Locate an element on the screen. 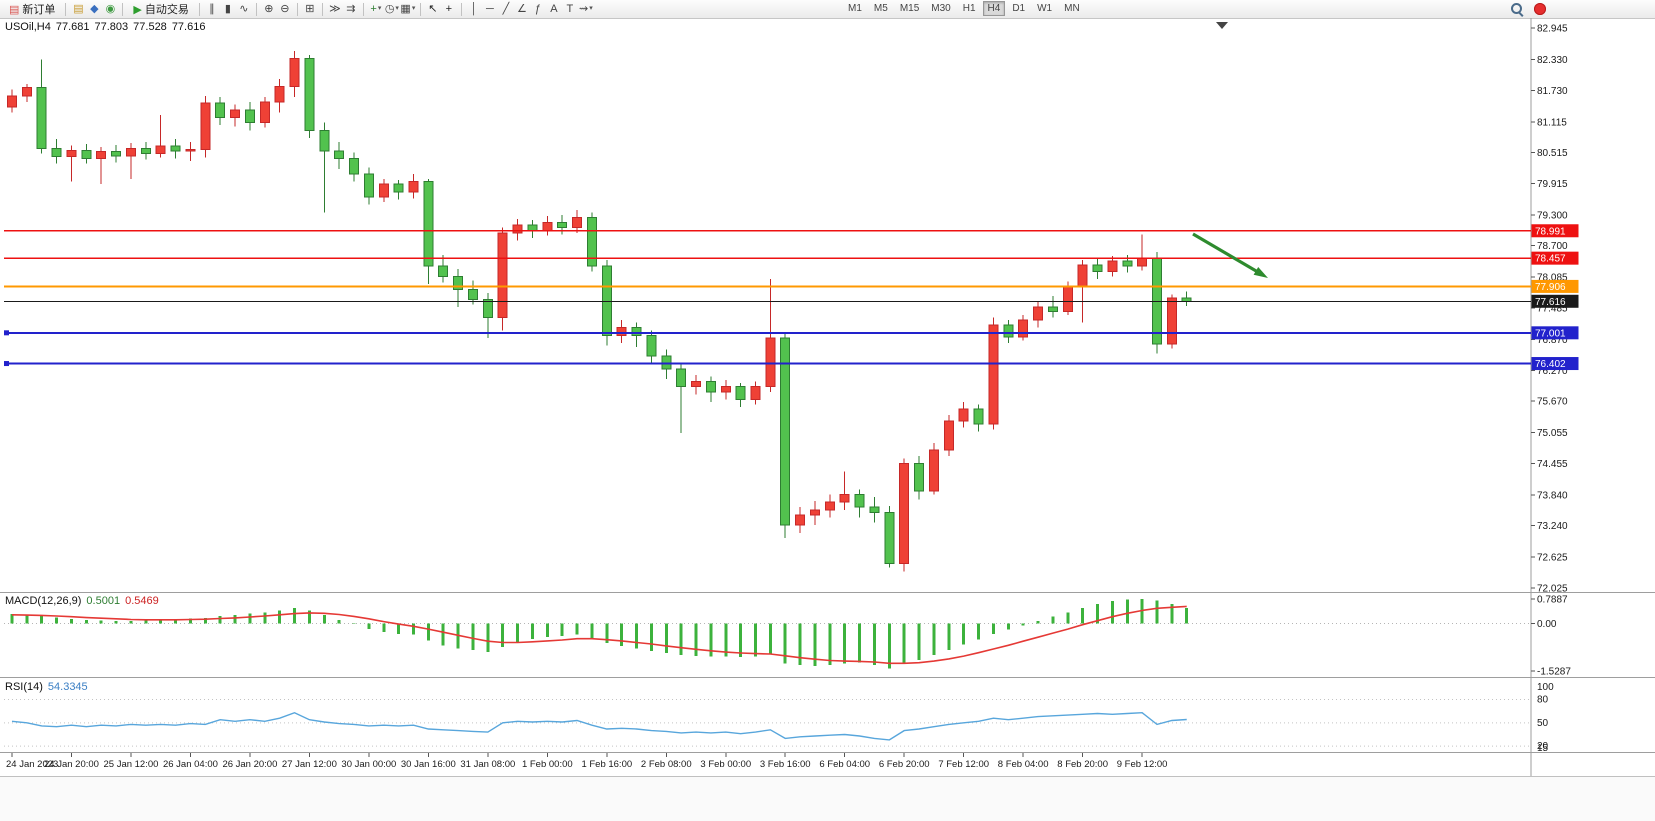  chart-shift-icon: ⇉ is located at coordinates (351, 9).